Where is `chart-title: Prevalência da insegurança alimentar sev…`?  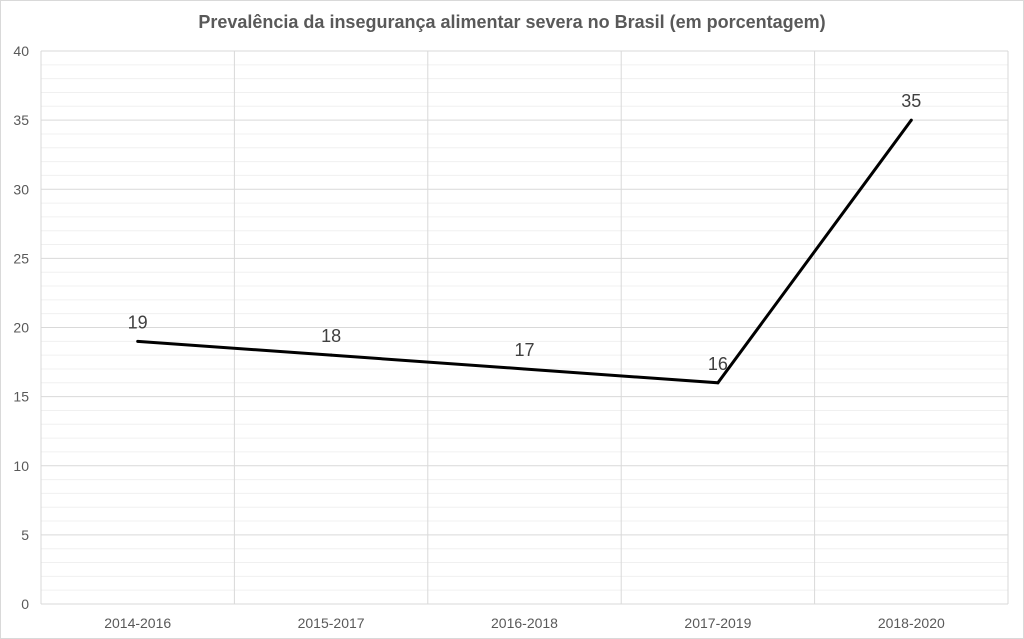 chart-title: Prevalência da insegurança alimentar sev… is located at coordinates (511, 22).